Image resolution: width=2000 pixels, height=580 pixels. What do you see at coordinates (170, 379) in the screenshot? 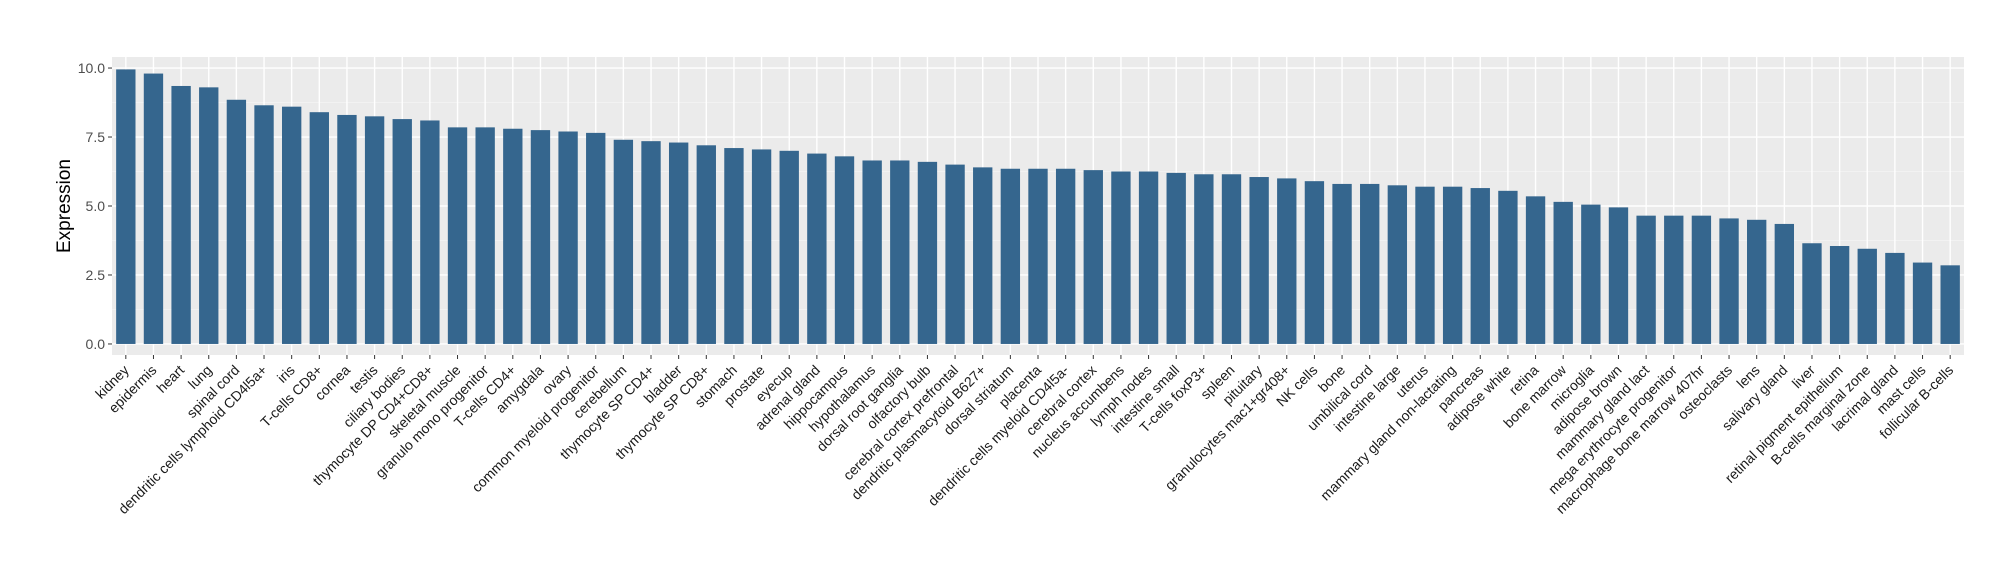
I see `x-tick-label: heart` at bounding box center [170, 379].